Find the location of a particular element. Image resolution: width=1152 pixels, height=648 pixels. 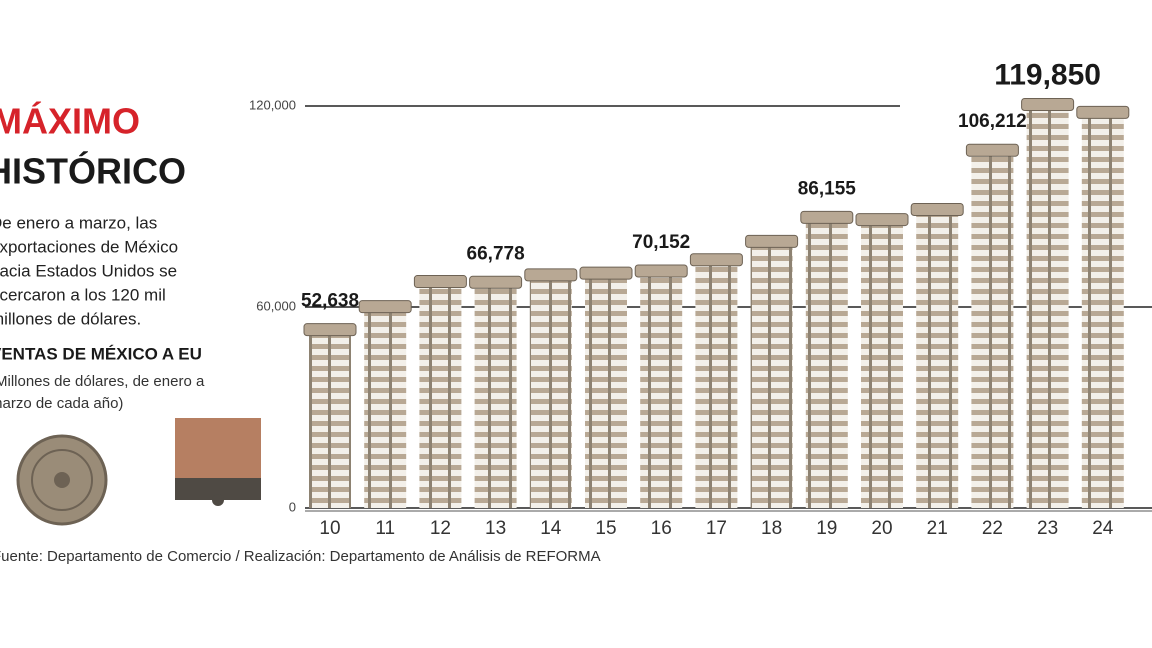

y-tick-label: 0 is located at coordinates (292, 506).